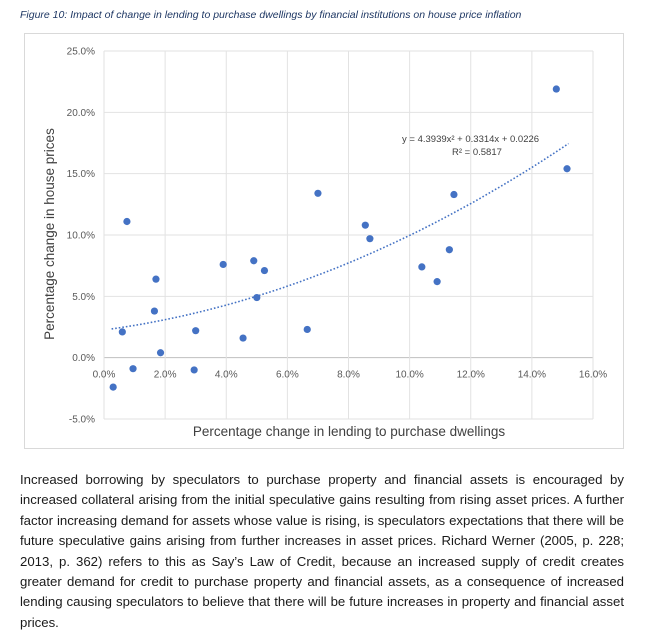 Image resolution: width=652 pixels, height=633 pixels. I want to click on y-tick-label: 15.0%, so click(81, 174).